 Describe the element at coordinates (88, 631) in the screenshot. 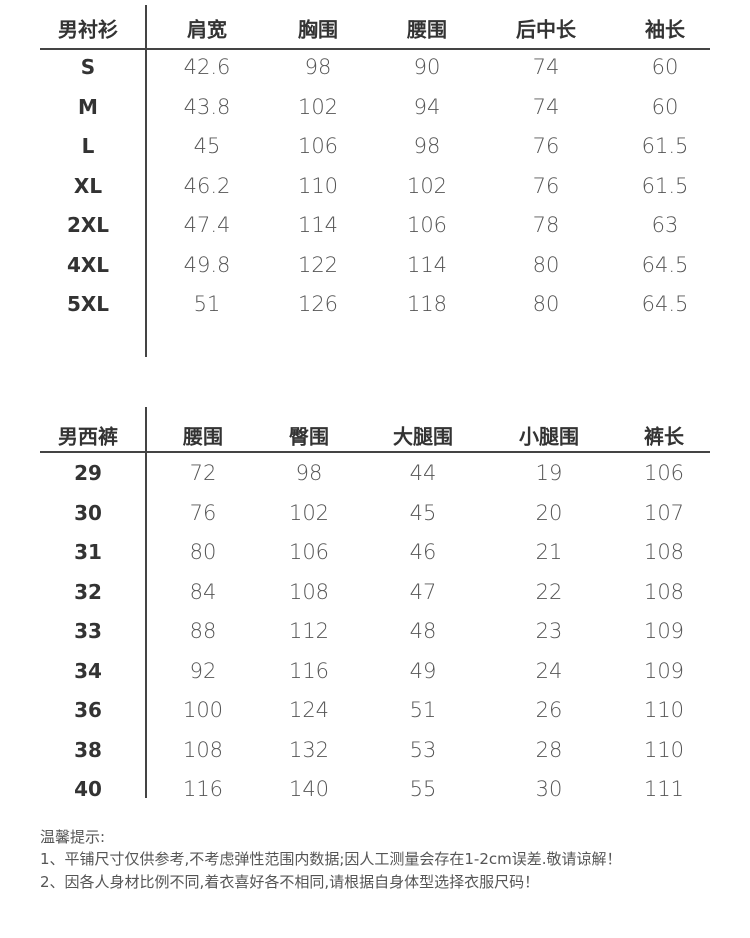

I see `size-label: 33` at that location.